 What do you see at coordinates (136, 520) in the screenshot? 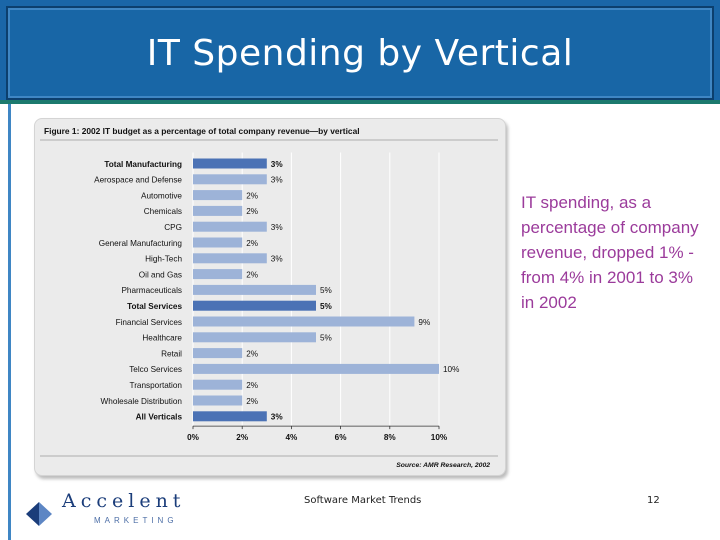
I see `logo-sub: MARKETING` at bounding box center [136, 520].